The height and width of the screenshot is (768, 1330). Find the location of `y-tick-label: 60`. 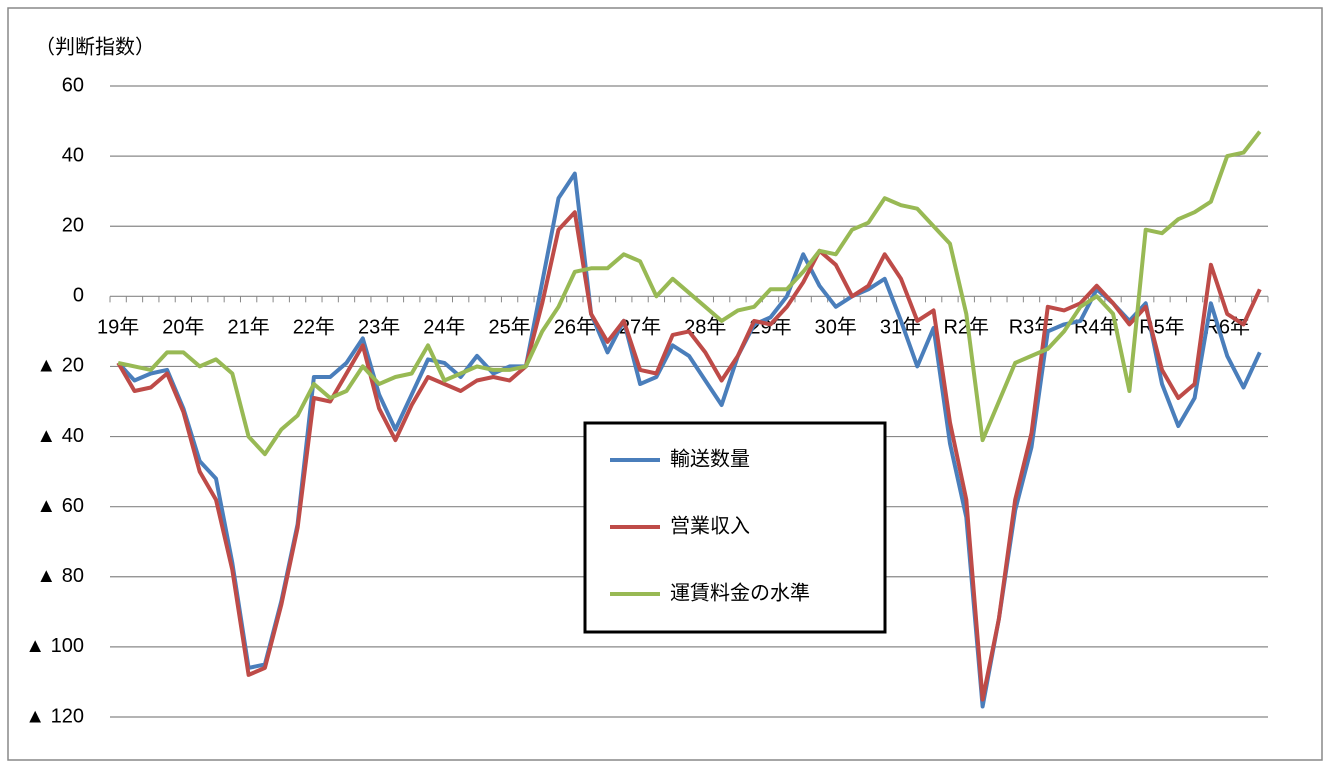

y-tick-label: 60 is located at coordinates (73, 85).